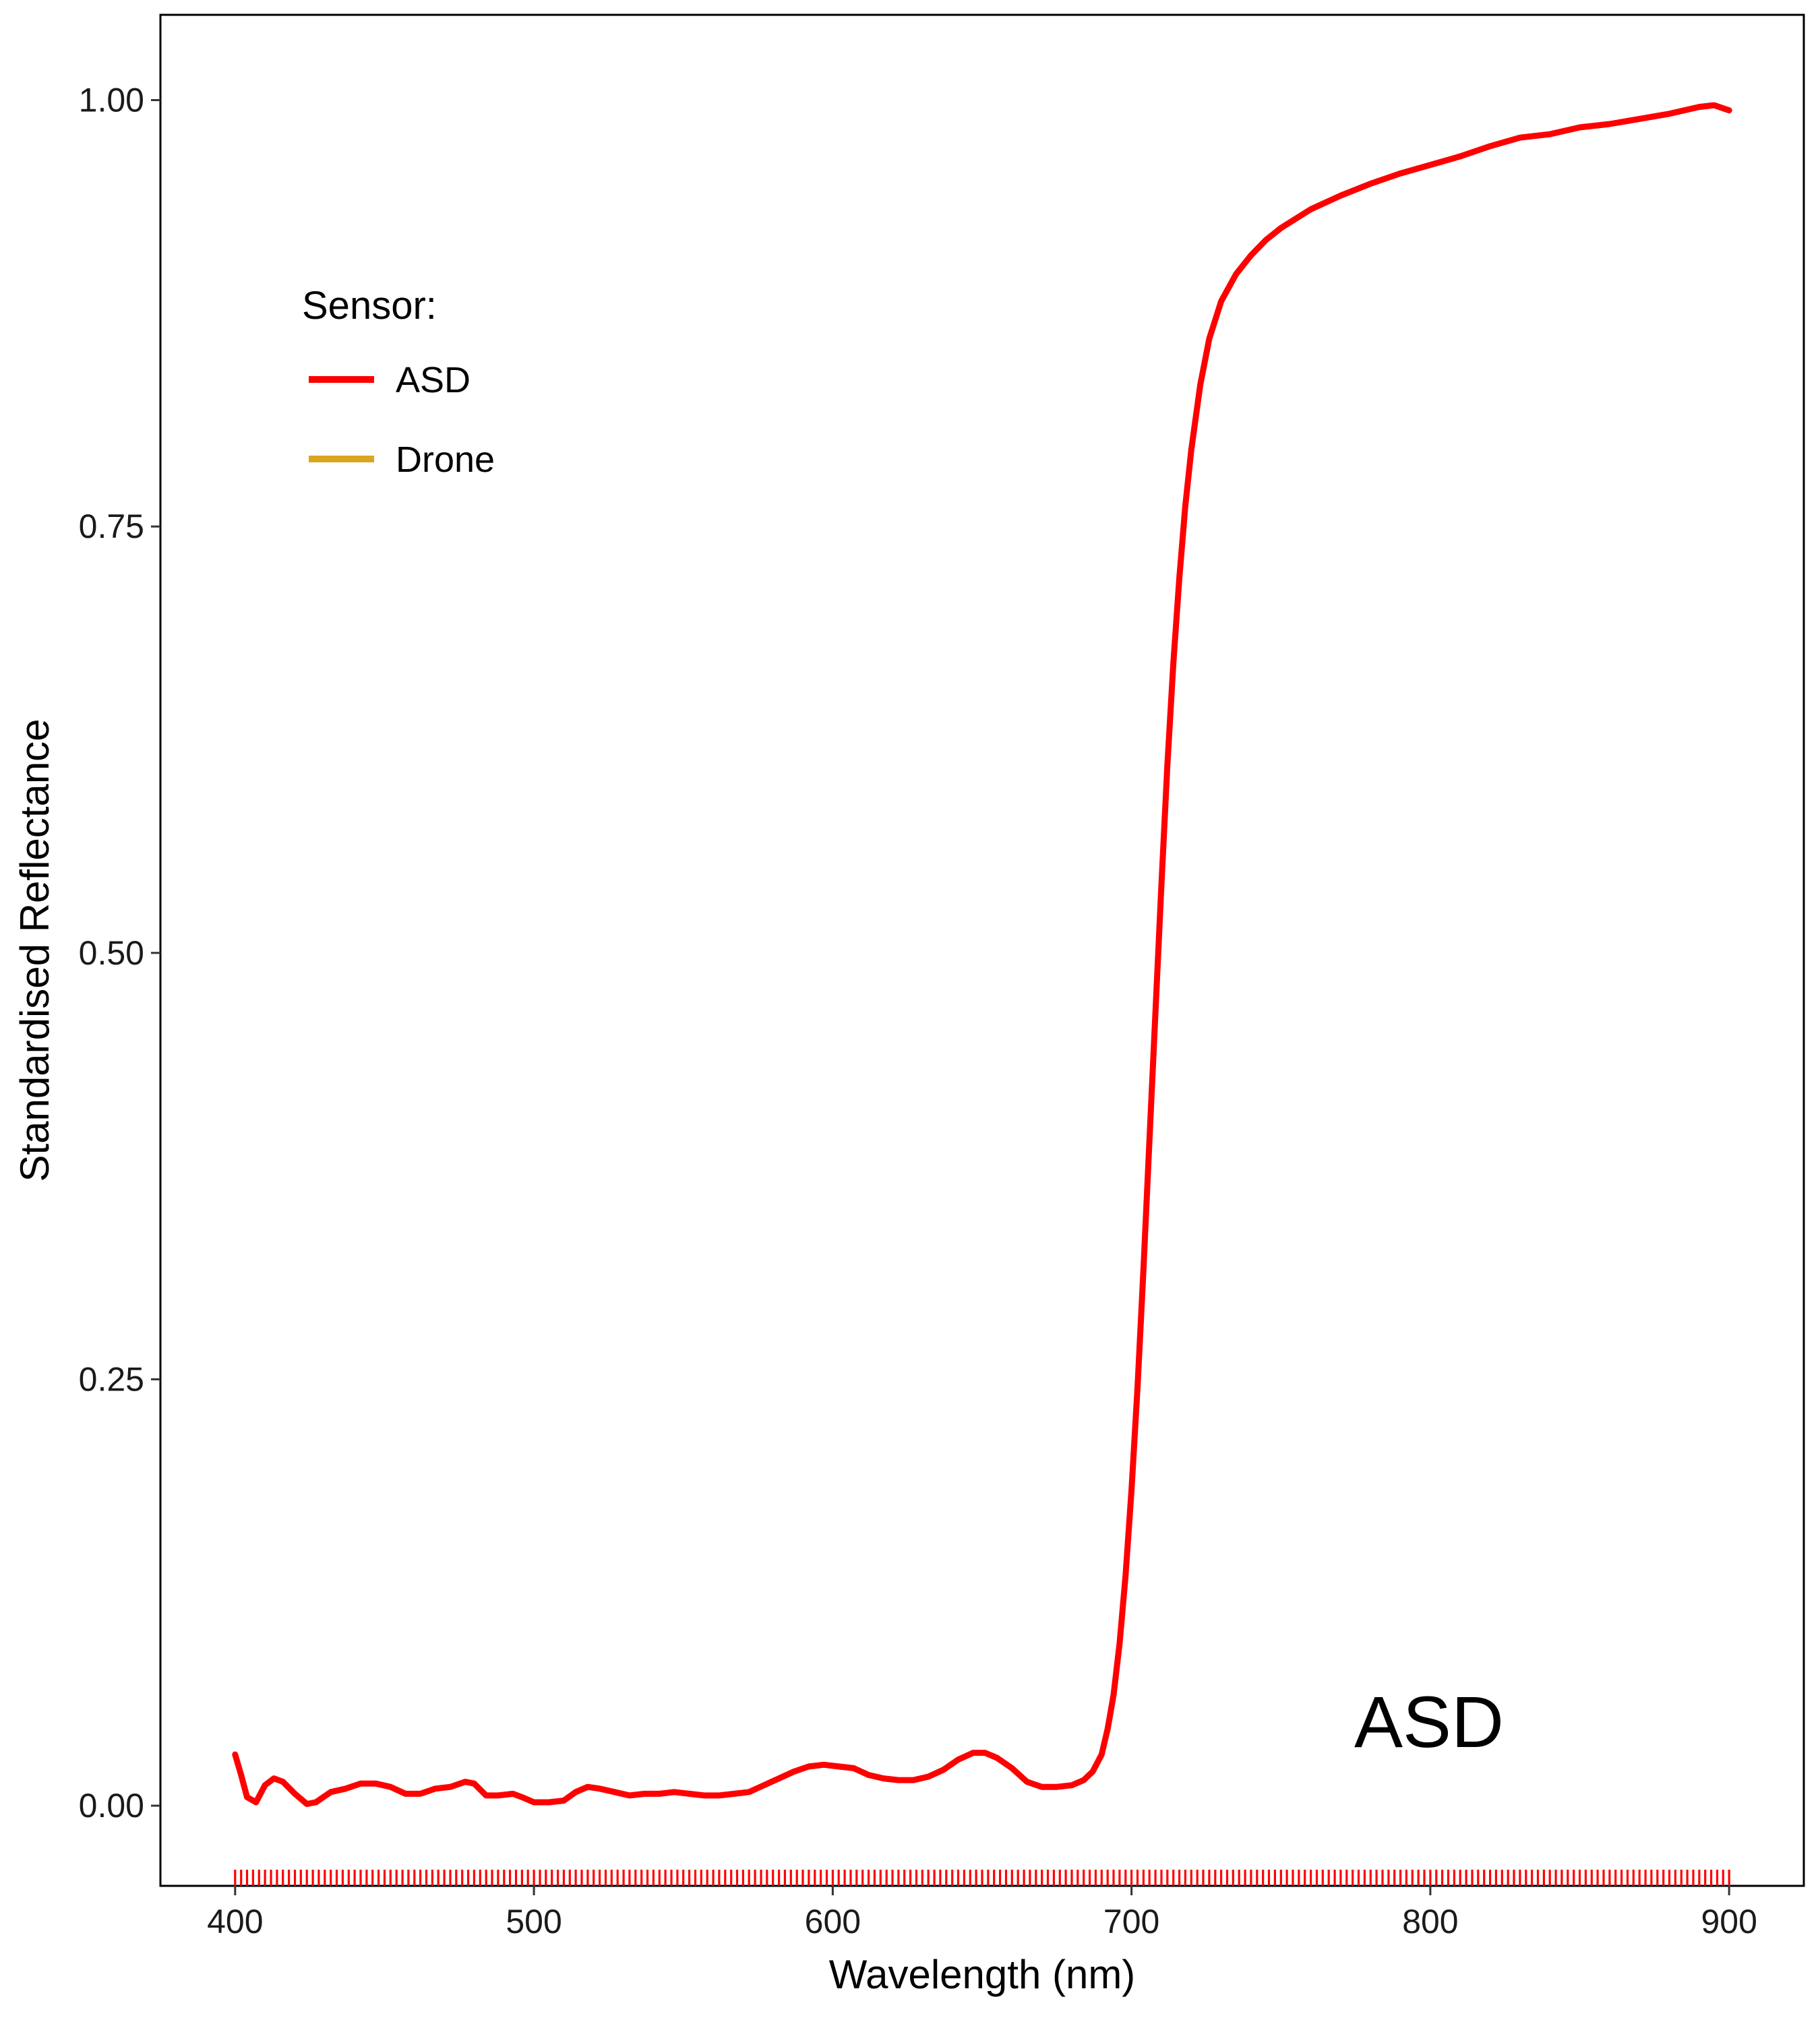  I want to click on x-tick-label: 600, so click(833, 1921).